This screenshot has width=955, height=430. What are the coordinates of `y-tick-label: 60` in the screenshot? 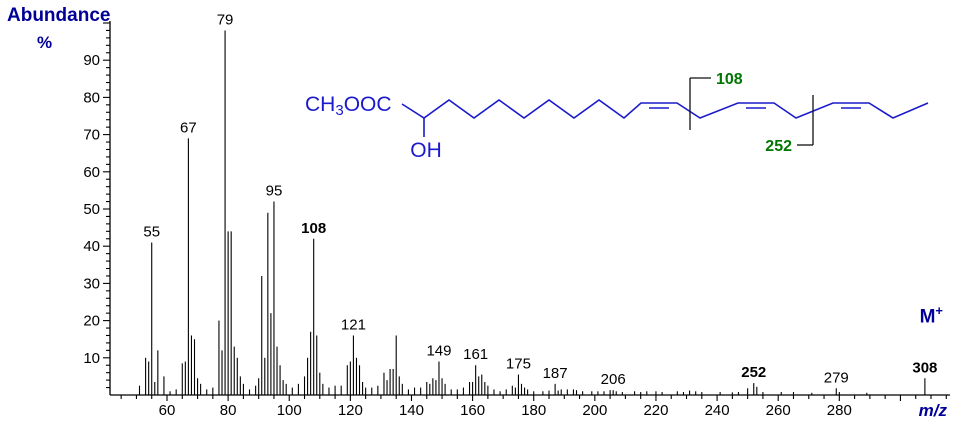 It's located at (91, 172).